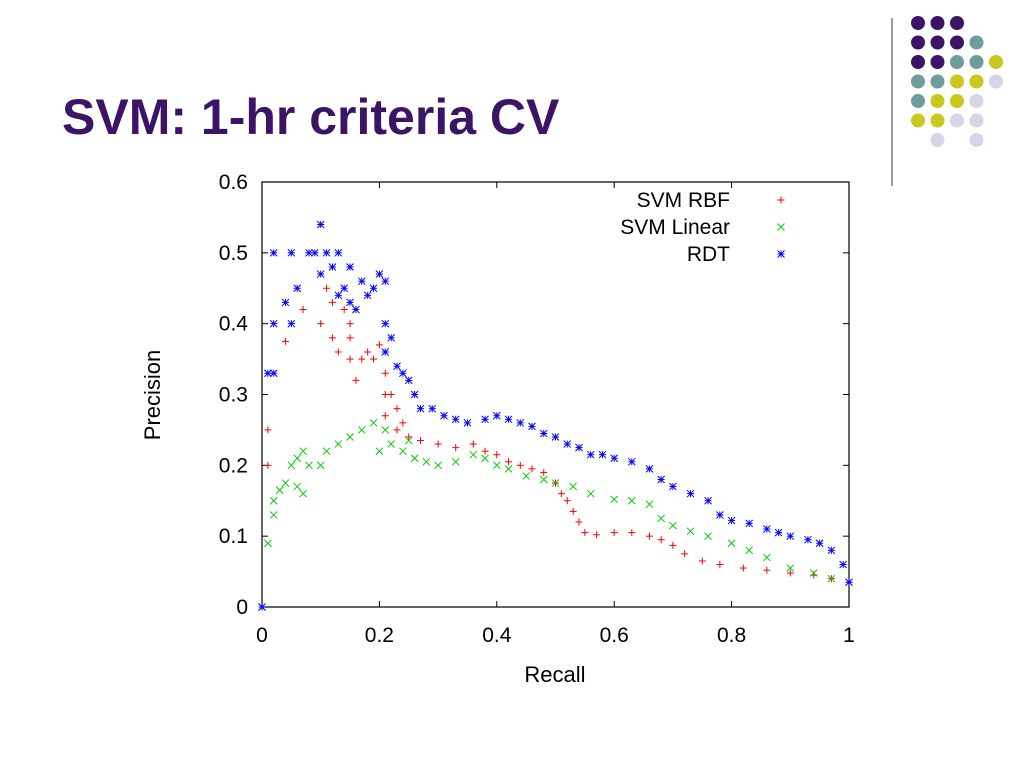 Image resolution: width=1024 pixels, height=768 pixels. I want to click on legend: SVM RBF SVM Linear RDT, so click(702, 227).